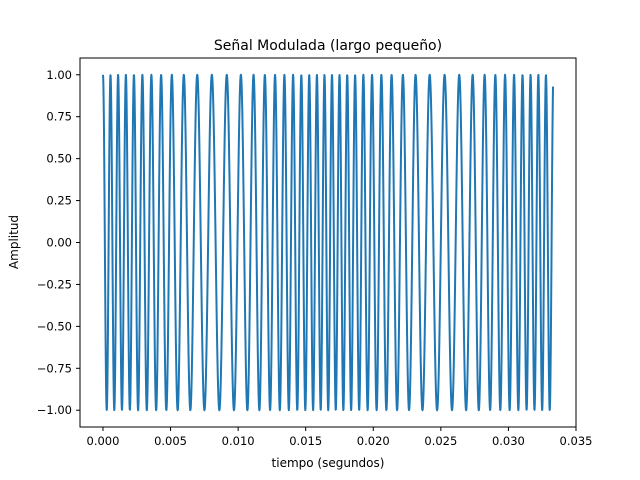 The image size is (640, 480). Describe the element at coordinates (59, 117) in the screenshot. I see `y-tick-label: 0.75` at that location.